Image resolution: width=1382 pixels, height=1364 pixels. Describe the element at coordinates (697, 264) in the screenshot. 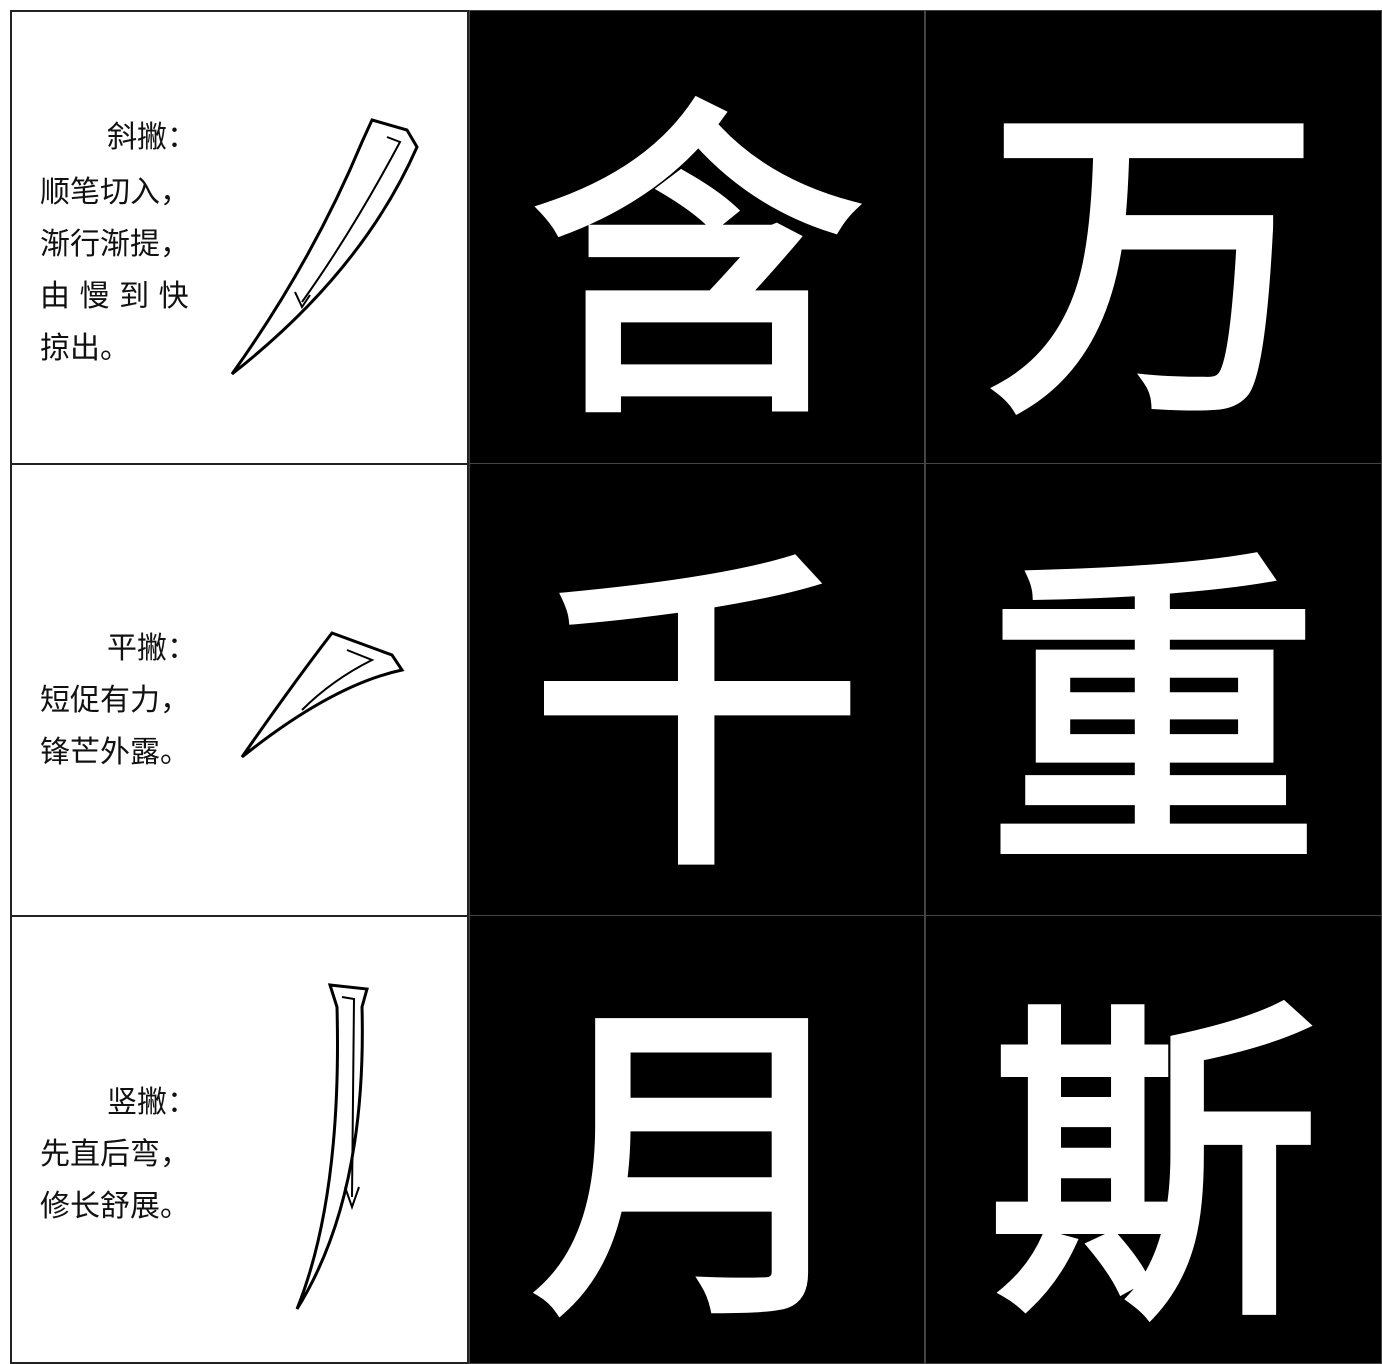

I see `calligraphy-character: 含` at that location.